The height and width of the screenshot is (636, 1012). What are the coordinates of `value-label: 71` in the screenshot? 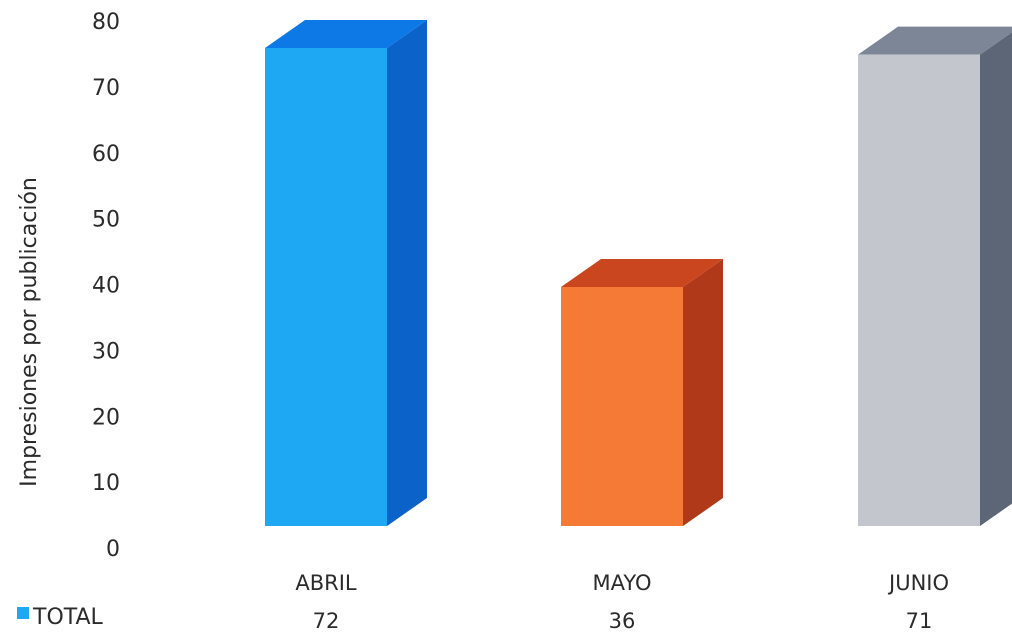 It's located at (919, 621).